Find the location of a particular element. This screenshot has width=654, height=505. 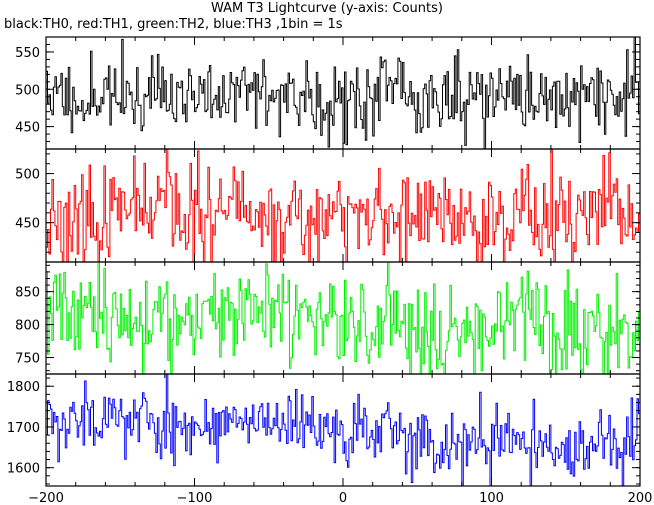

x-tick-label: 0 is located at coordinates (343, 498).